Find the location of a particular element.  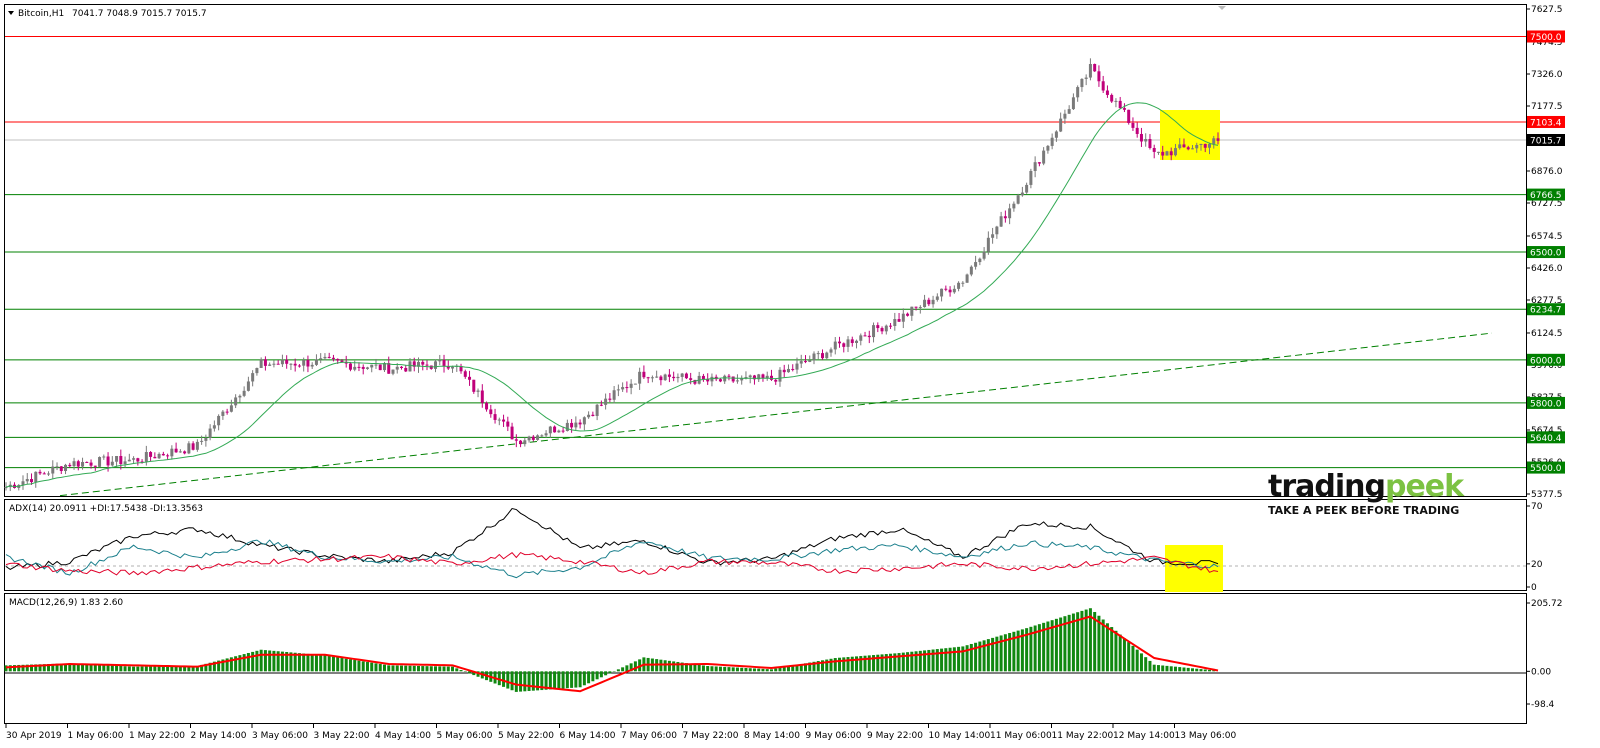

adx-tick-label: 70 is located at coordinates (1537, 507).